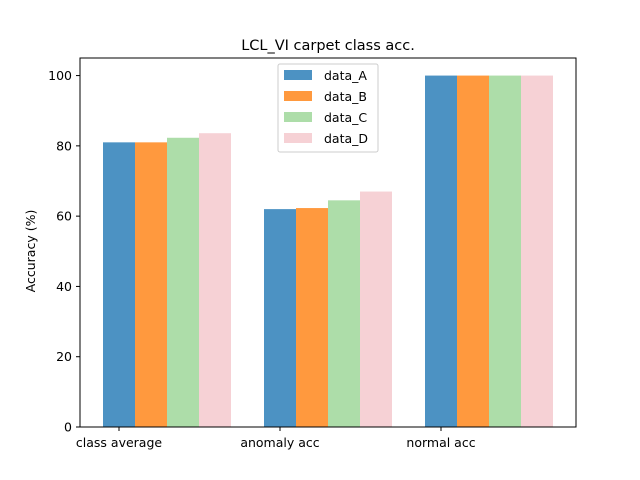 This screenshot has height=480, width=640. What do you see at coordinates (345, 117) in the screenshot?
I see `legend-label-data_C: data_C` at bounding box center [345, 117].